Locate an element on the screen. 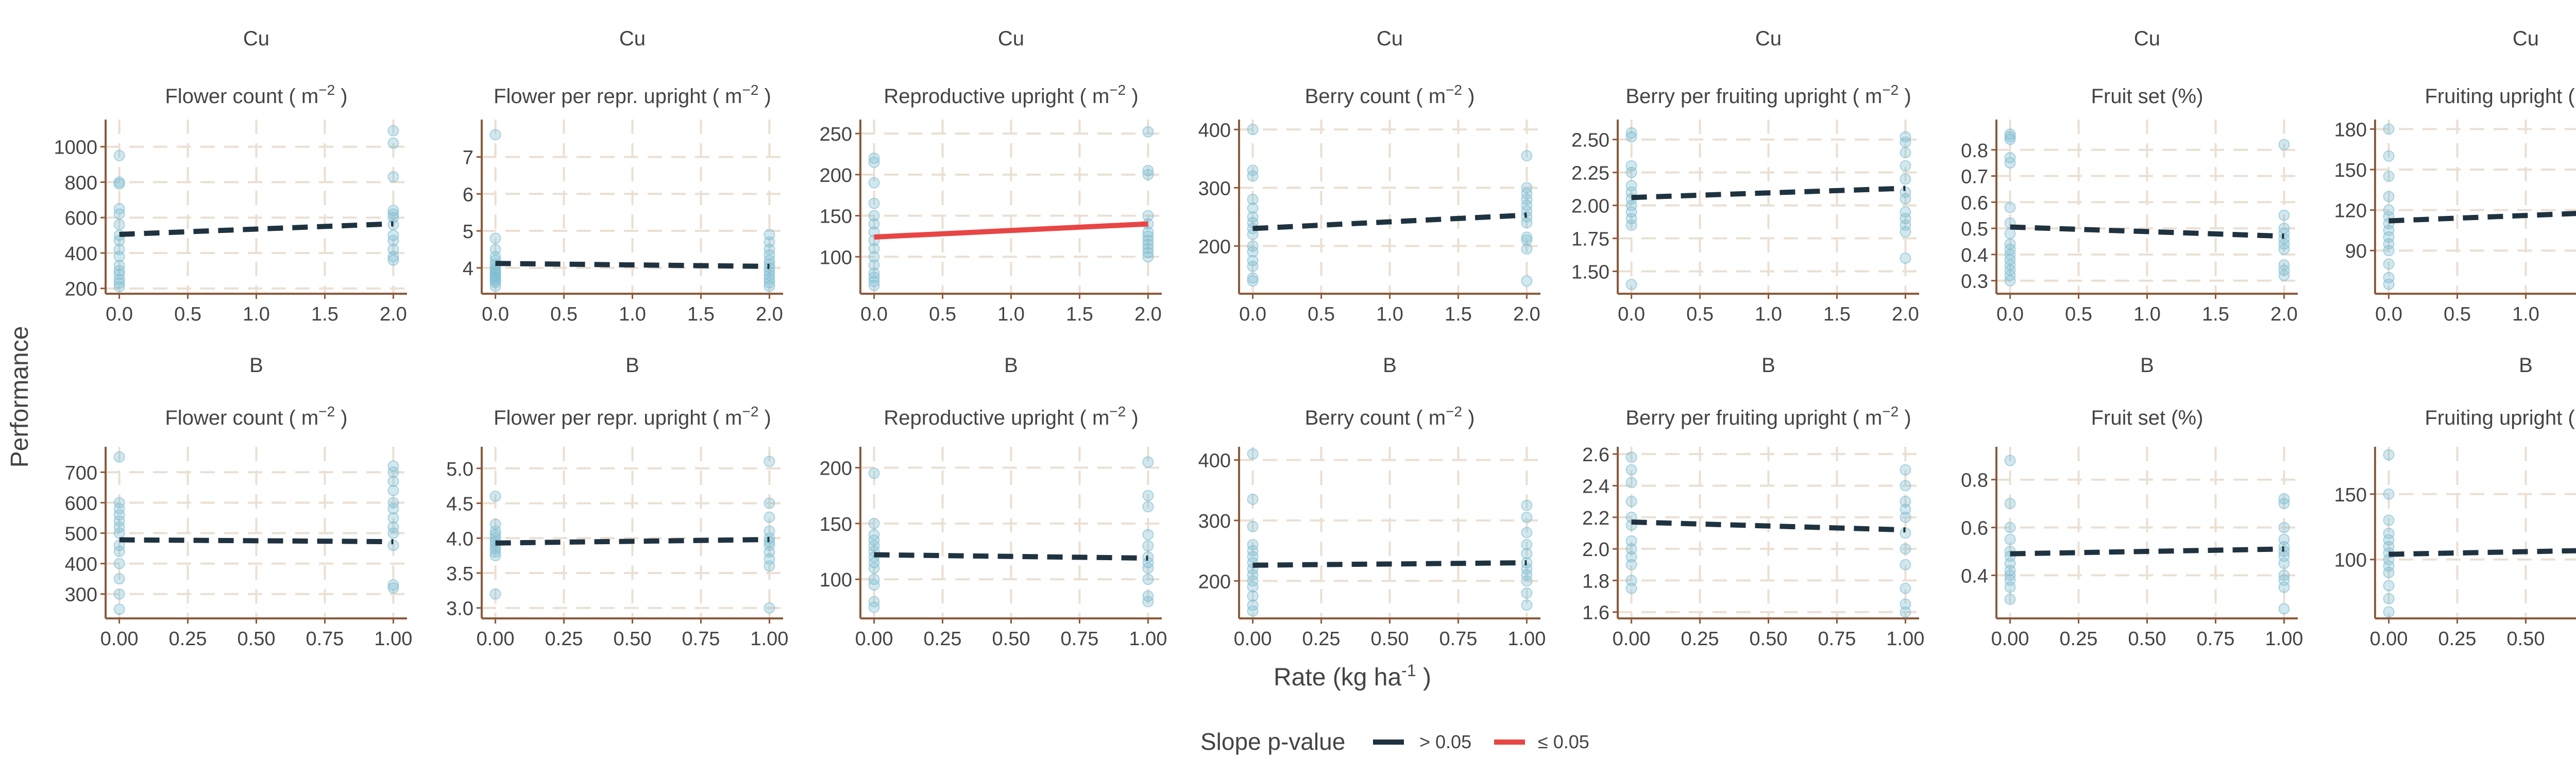 The image size is (2576, 773). panel-title: Berry count ( m−2 ) is located at coordinates (1390, 95).